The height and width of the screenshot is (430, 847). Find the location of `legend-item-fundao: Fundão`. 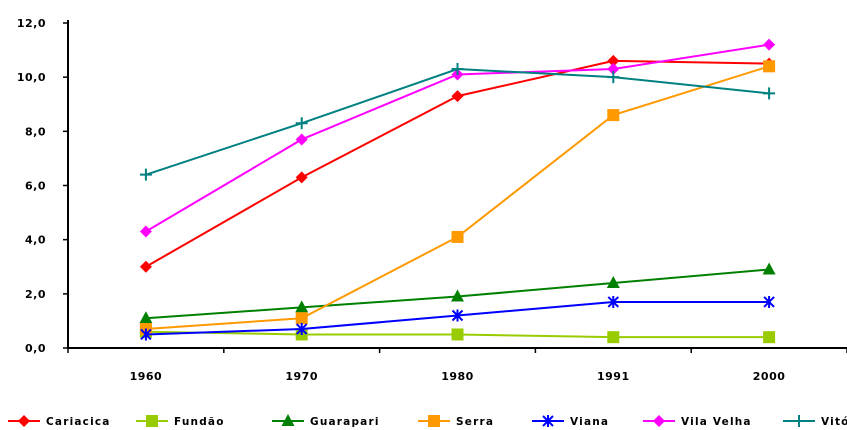

legend-item-fundao: Fundão is located at coordinates (180, 421).